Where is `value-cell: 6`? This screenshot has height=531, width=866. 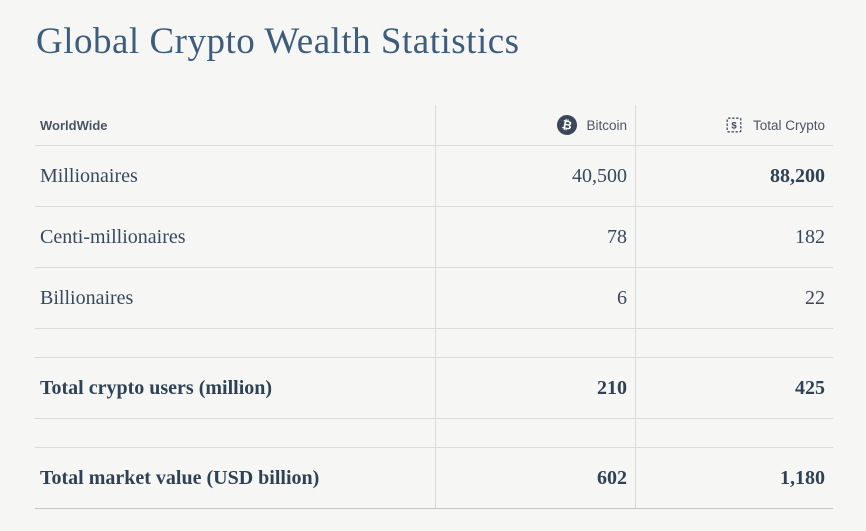 value-cell: 6 is located at coordinates (622, 297).